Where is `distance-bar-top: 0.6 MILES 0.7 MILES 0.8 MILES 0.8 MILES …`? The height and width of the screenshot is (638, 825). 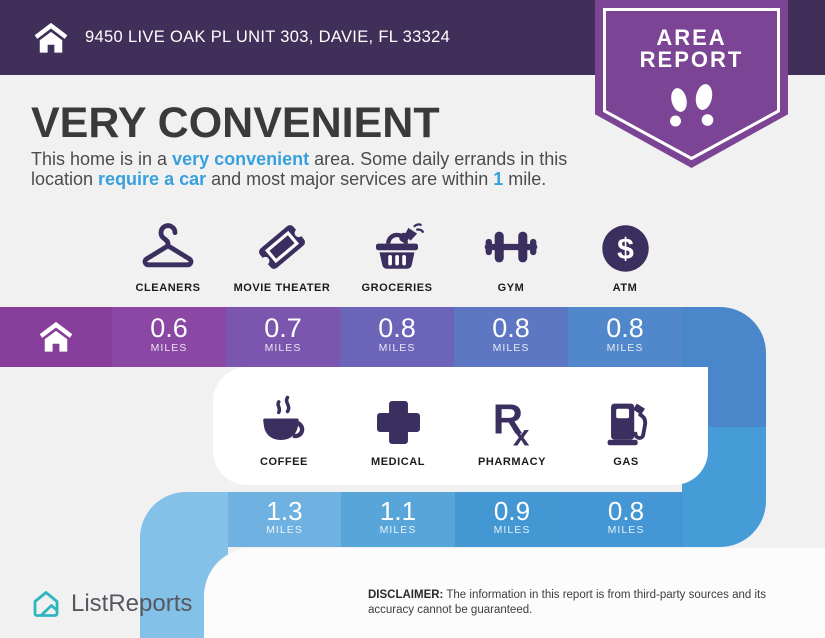
distance-bar-top: 0.6 MILES 0.7 MILES 0.8 MILES 0.8 MILES … is located at coordinates (341, 337).